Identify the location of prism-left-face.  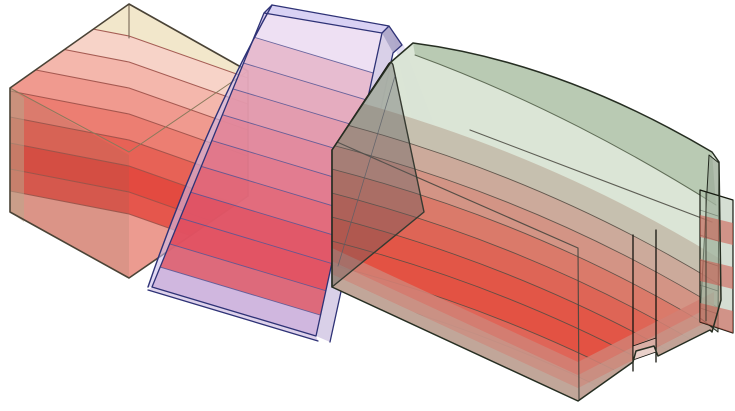
(210, 146).